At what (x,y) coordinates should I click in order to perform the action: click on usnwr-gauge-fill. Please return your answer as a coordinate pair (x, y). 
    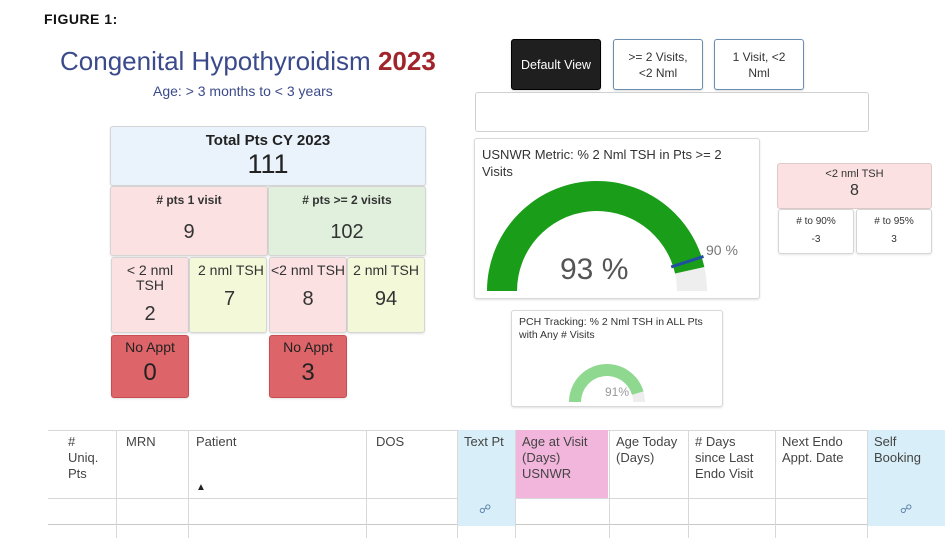
    Looking at the image, I should click on (596, 236).